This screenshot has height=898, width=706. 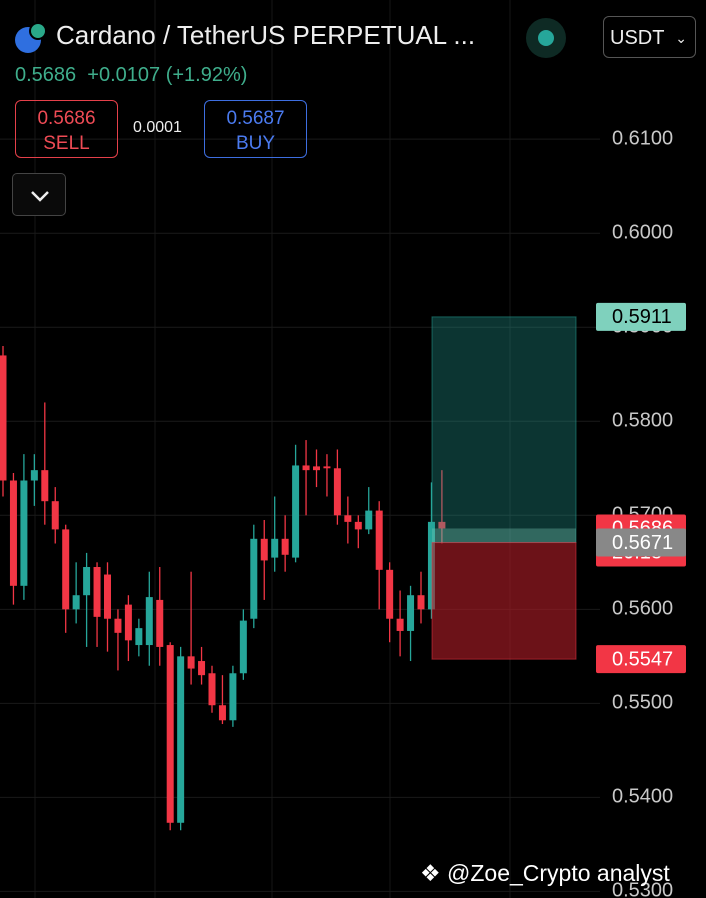 What do you see at coordinates (681, 38) in the screenshot?
I see `dropdown-caret: ⌄` at bounding box center [681, 38].